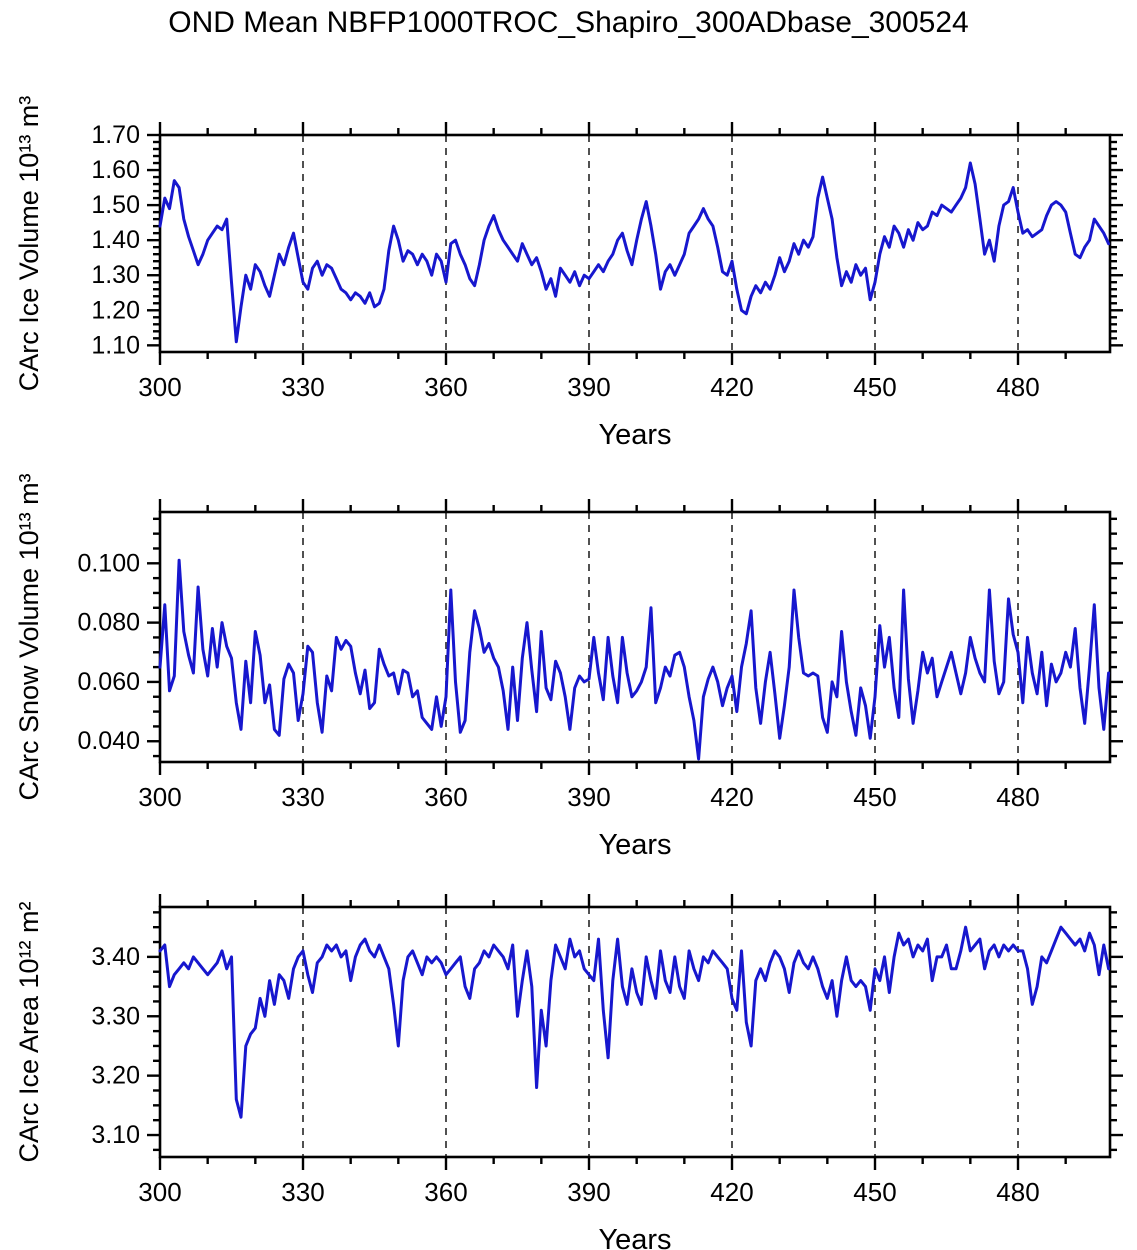 The width and height of the screenshot is (1137, 1250). What do you see at coordinates (115, 957) in the screenshot?
I see `y-tick-label: 3.40` at bounding box center [115, 957].